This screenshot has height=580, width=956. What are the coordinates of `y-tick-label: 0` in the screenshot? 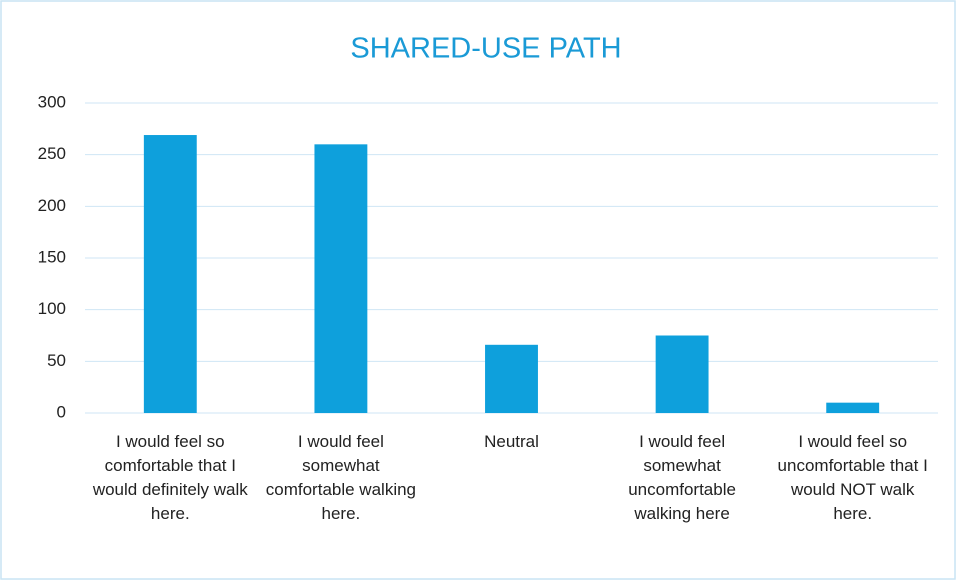 It's located at (61, 411).